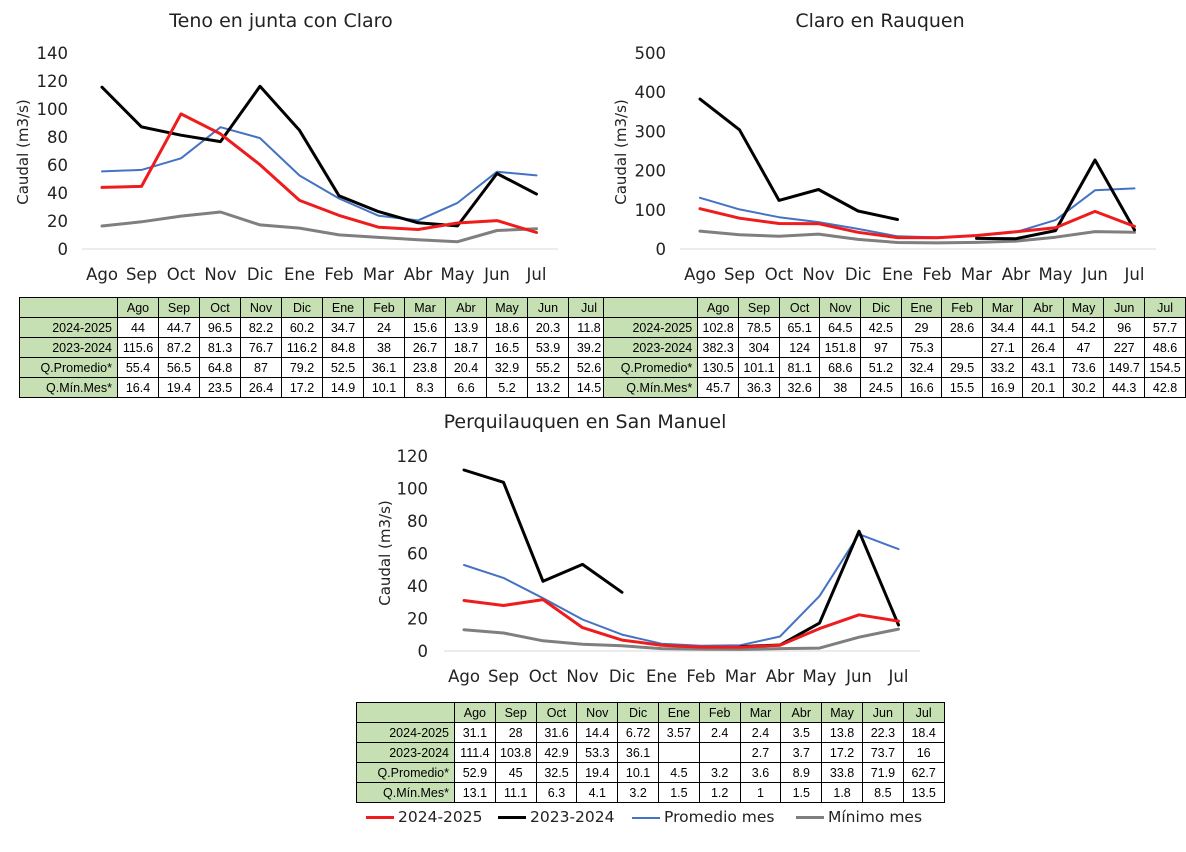 The height and width of the screenshot is (852, 1186). What do you see at coordinates (842, 772) in the screenshot?
I see `table-cell: 33.8` at bounding box center [842, 772].